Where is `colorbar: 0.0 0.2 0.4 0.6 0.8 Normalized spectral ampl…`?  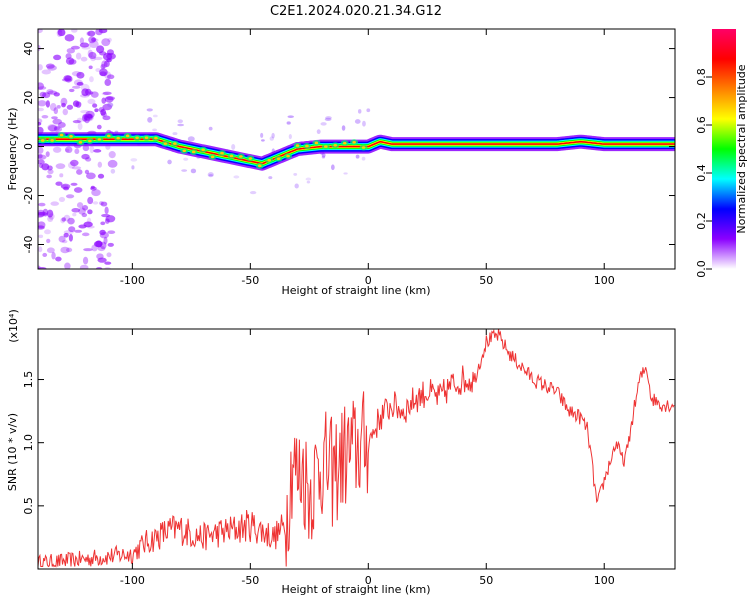 colorbar: 0.0 0.2 0.4 0.6 0.8 Normalized spectral ampl… is located at coordinates (721, 153).